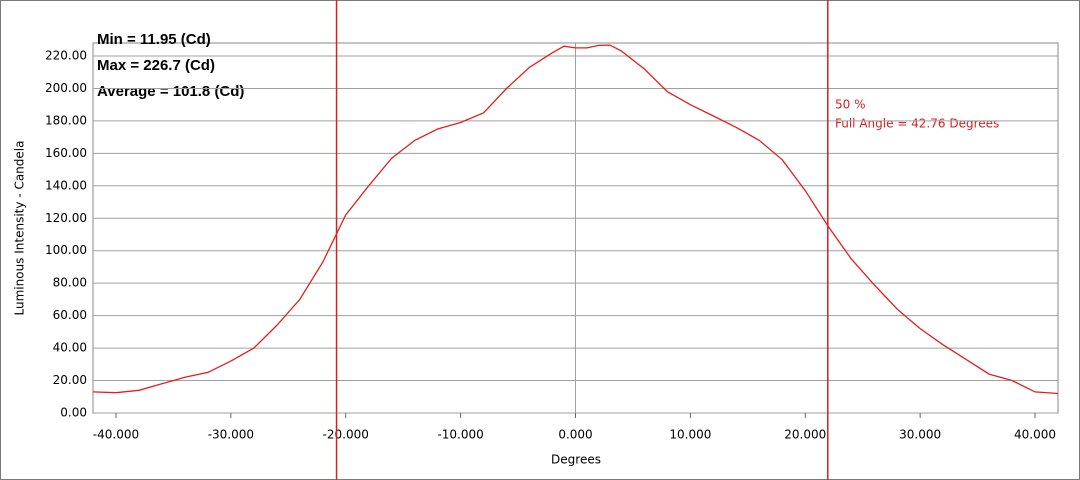 The image size is (1080, 480). Describe the element at coordinates (920, 435) in the screenshot. I see `x-tick-label: 30.000` at that location.